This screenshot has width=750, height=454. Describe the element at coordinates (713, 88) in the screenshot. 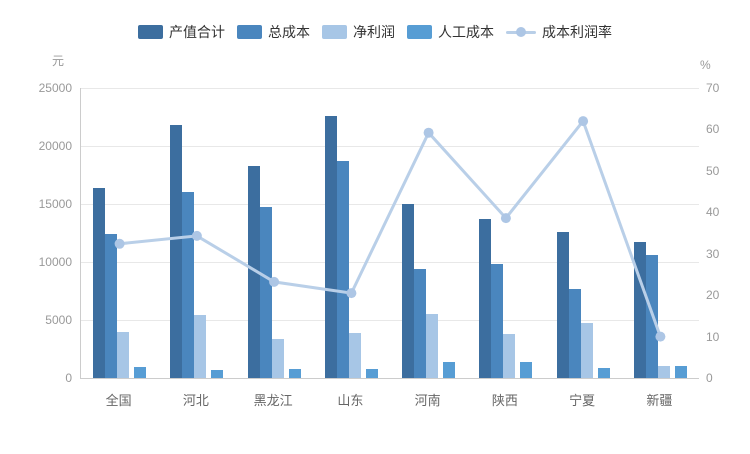

I see `right-tick-label: 70` at that location.